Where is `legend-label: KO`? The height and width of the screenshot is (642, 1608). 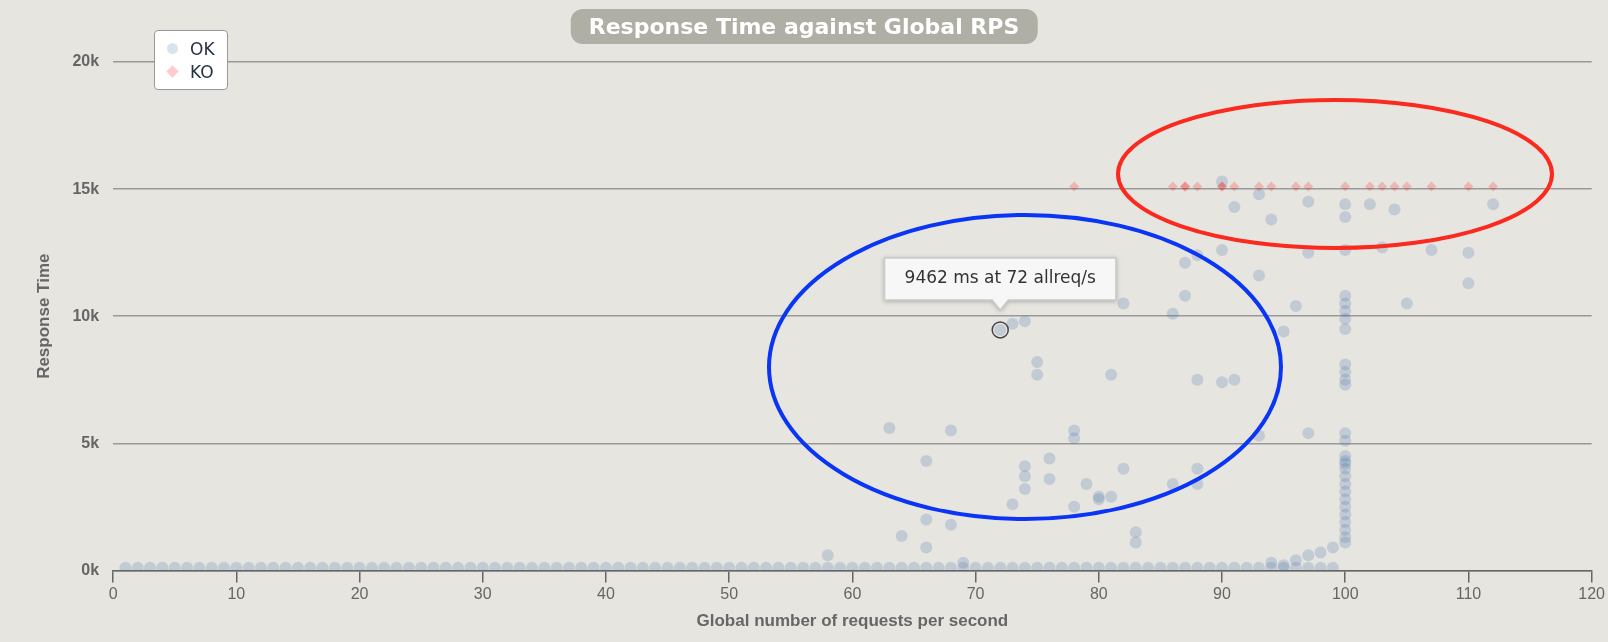
legend-label: KO is located at coordinates (202, 71).